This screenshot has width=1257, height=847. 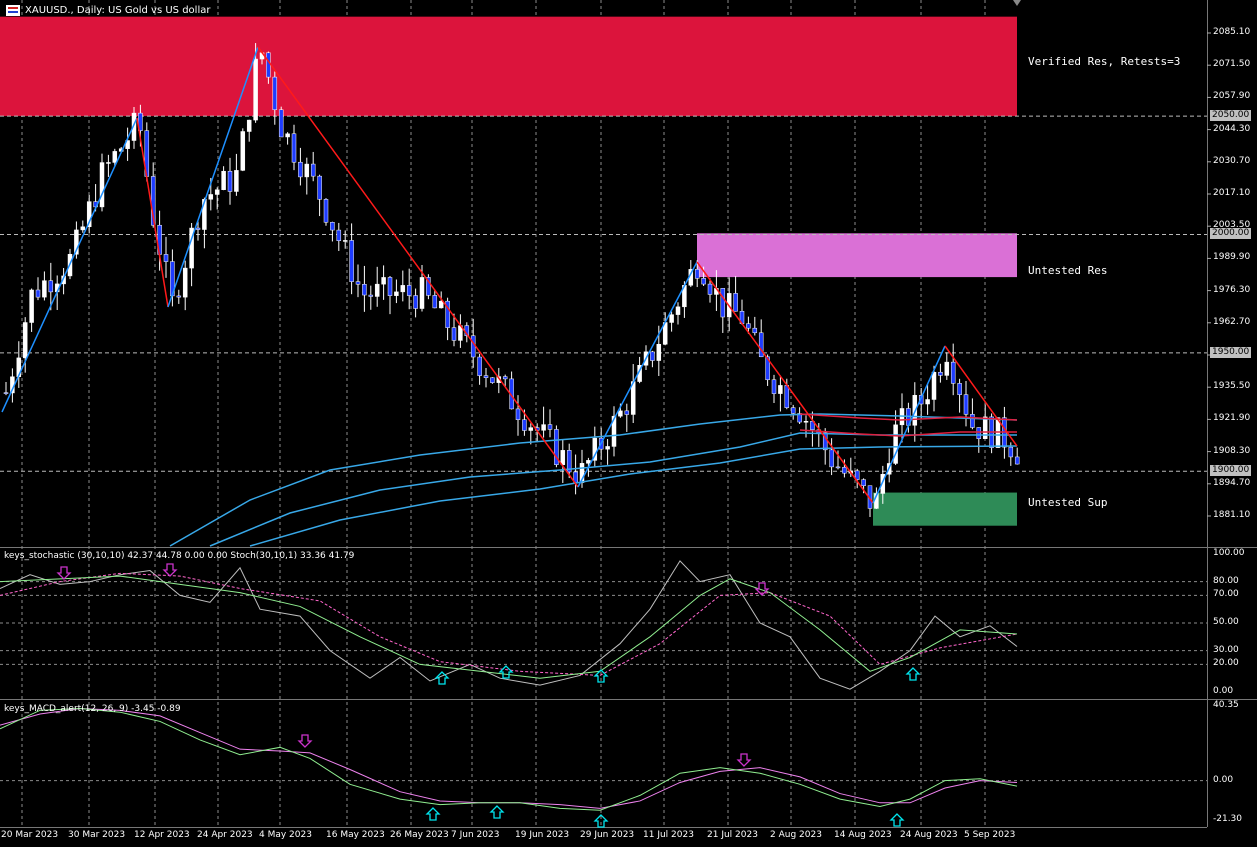 I want to click on price-tick-label: 1962.70, so click(x=1232, y=321).